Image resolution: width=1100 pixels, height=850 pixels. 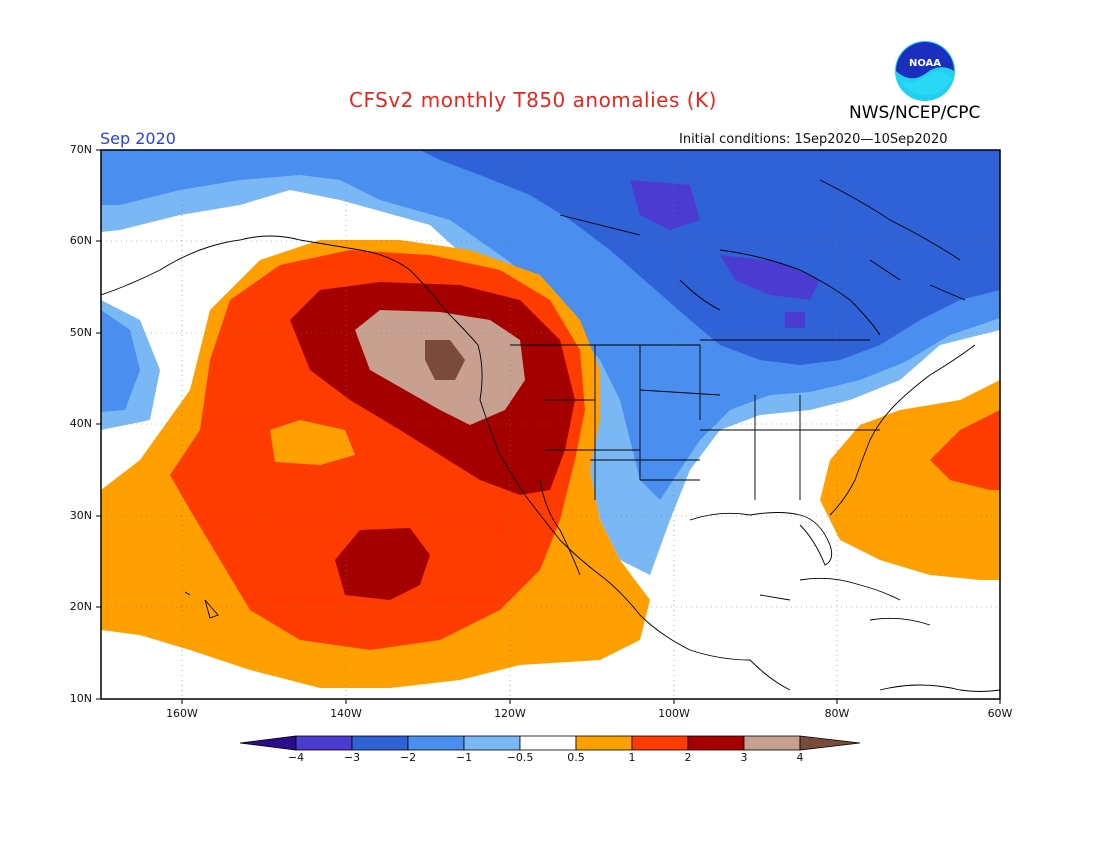 What do you see at coordinates (837, 713) in the screenshot?
I see `lon-label-80w: 80W` at bounding box center [837, 713].